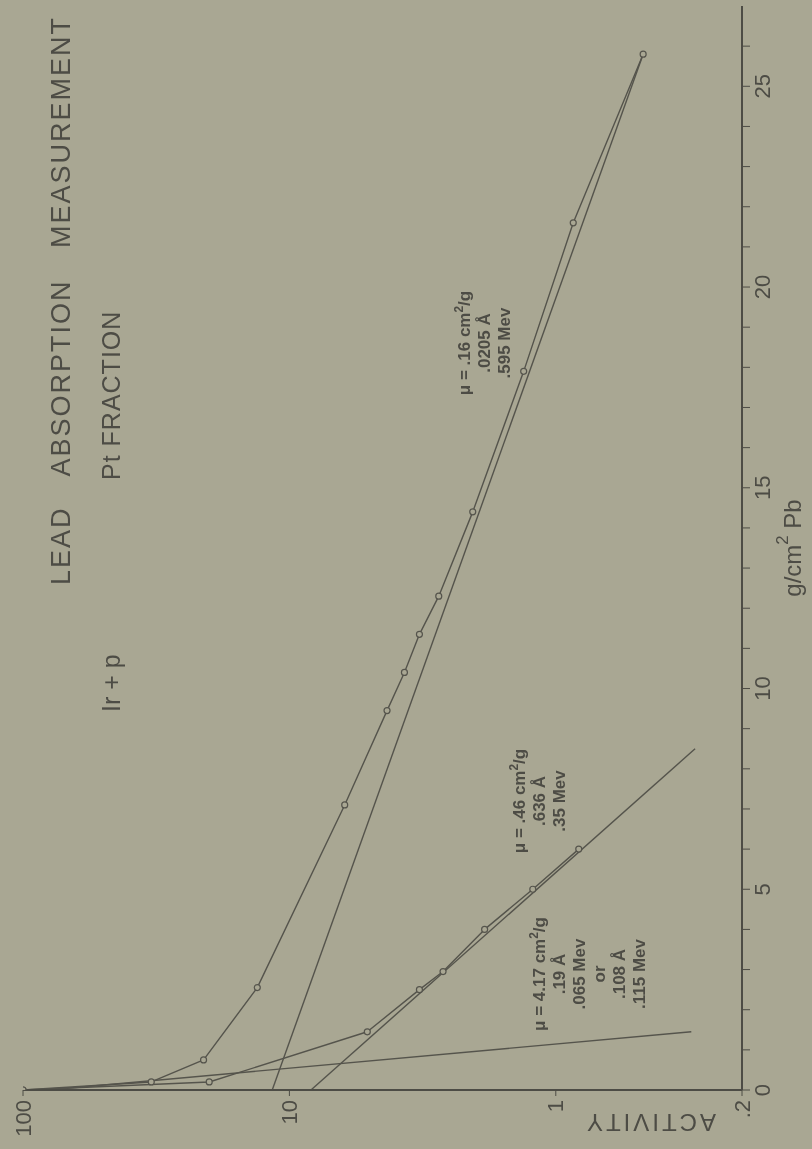 The width and height of the screenshot is (812, 1149). What do you see at coordinates (762, 86) in the screenshot?
I see `y-tick-label: 25` at bounding box center [762, 86].